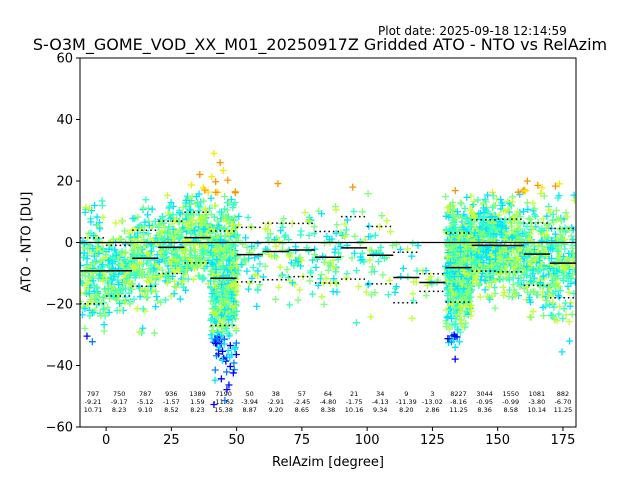 This screenshot has width=640, height=480. Describe the element at coordinates (510, 402) in the screenshot. I see `bin-stat-label: -0.99` at that location.